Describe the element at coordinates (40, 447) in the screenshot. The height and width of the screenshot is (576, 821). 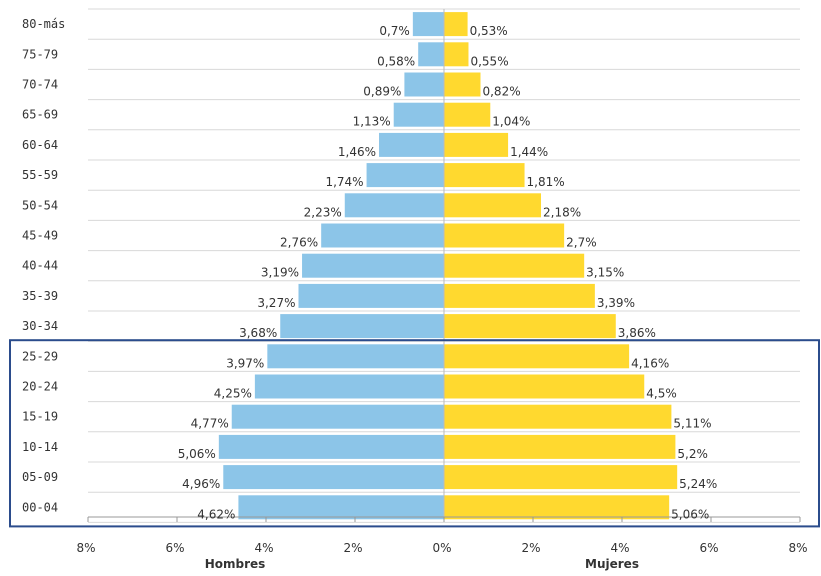
I see `age-group-label: 10-14` at that location.